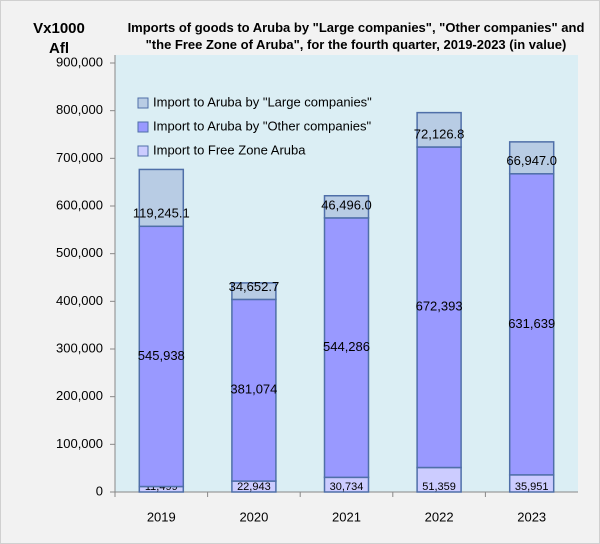 The width and height of the screenshot is (600, 544). Describe the element at coordinates (99, 490) in the screenshot. I see `y-tick-label: 0` at that location.